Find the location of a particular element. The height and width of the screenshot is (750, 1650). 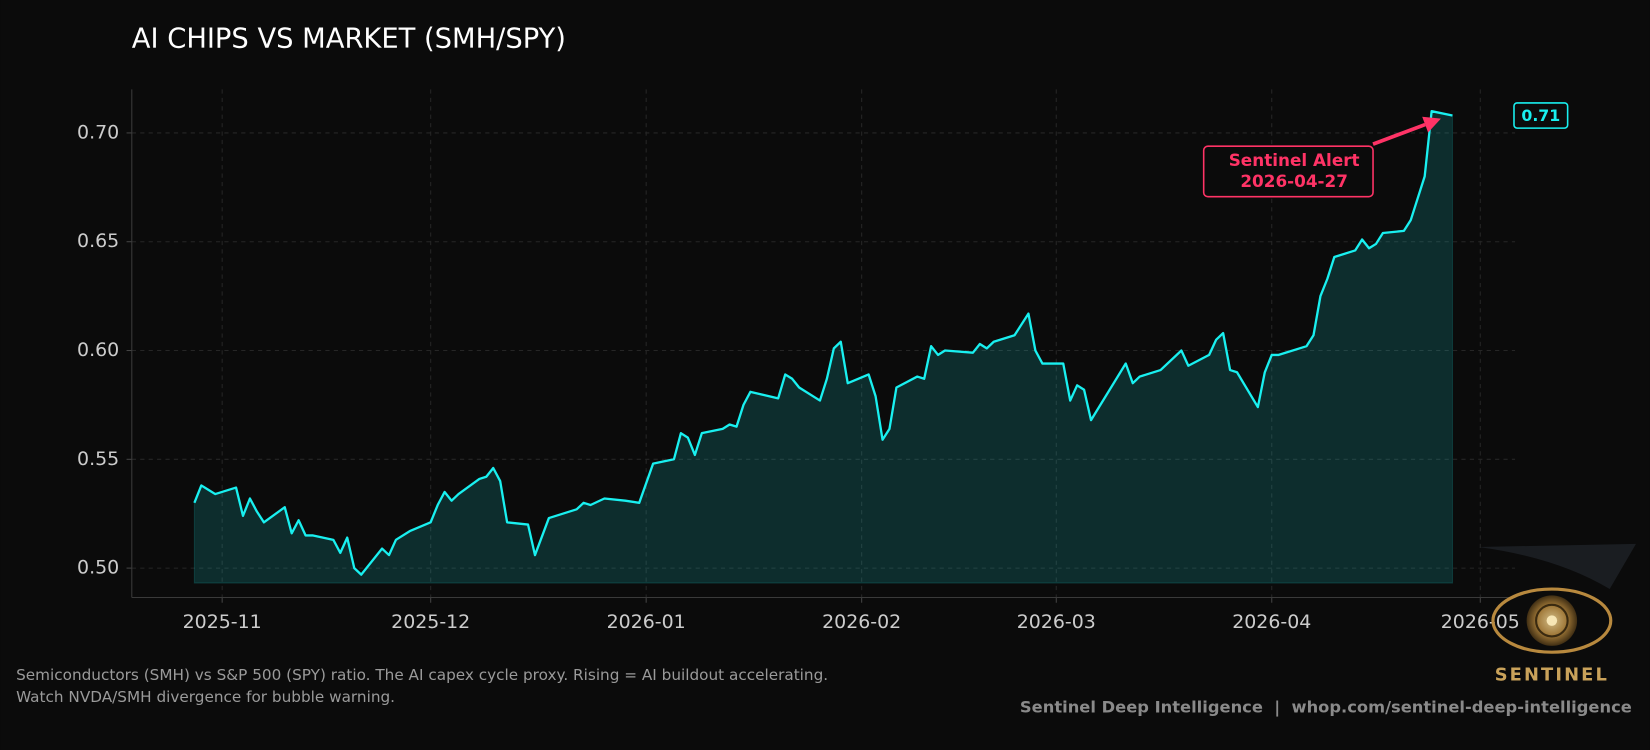

logo-pupil is located at coordinates (1552, 620).